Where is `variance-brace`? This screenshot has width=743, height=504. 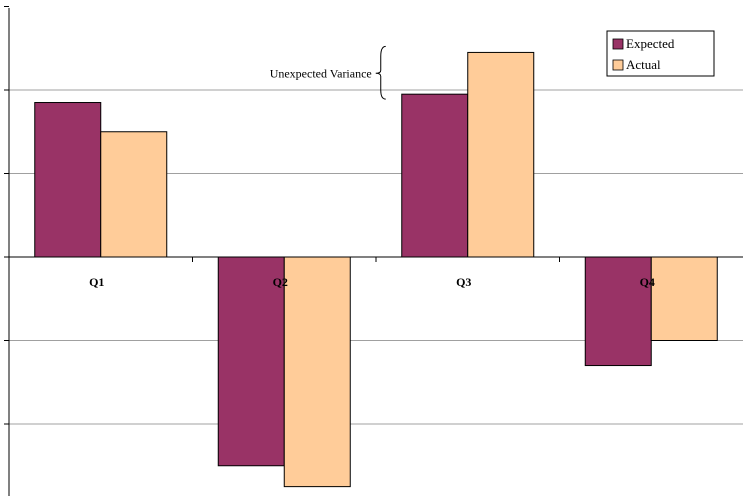
variance-brace is located at coordinates (380, 72).